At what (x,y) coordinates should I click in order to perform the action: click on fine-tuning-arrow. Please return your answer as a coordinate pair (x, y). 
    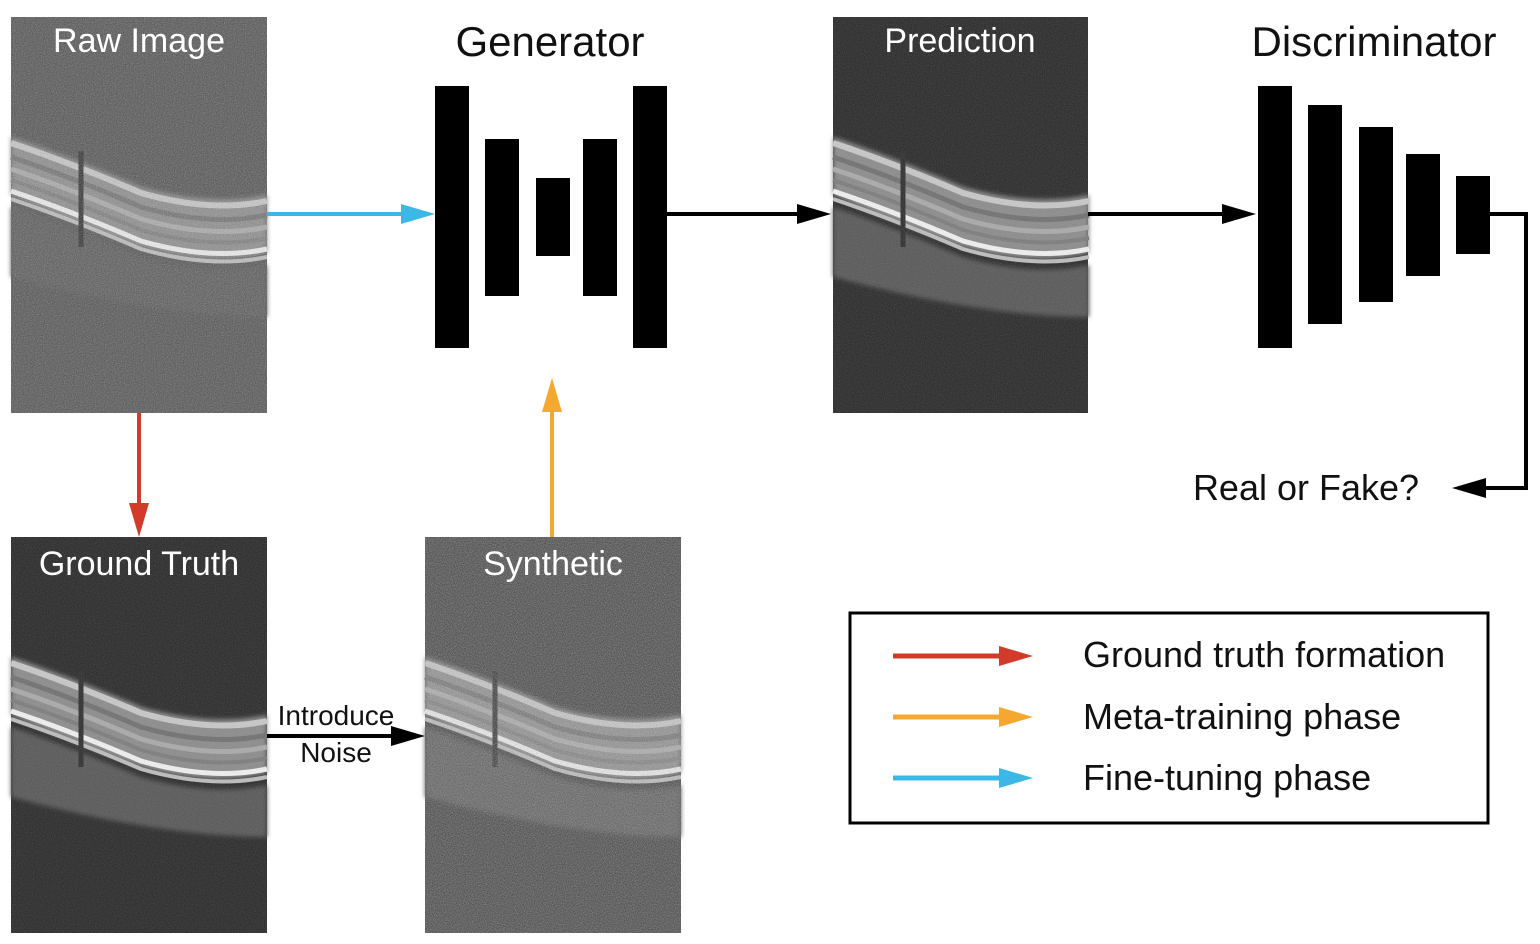
    Looking at the image, I should click on (351, 214).